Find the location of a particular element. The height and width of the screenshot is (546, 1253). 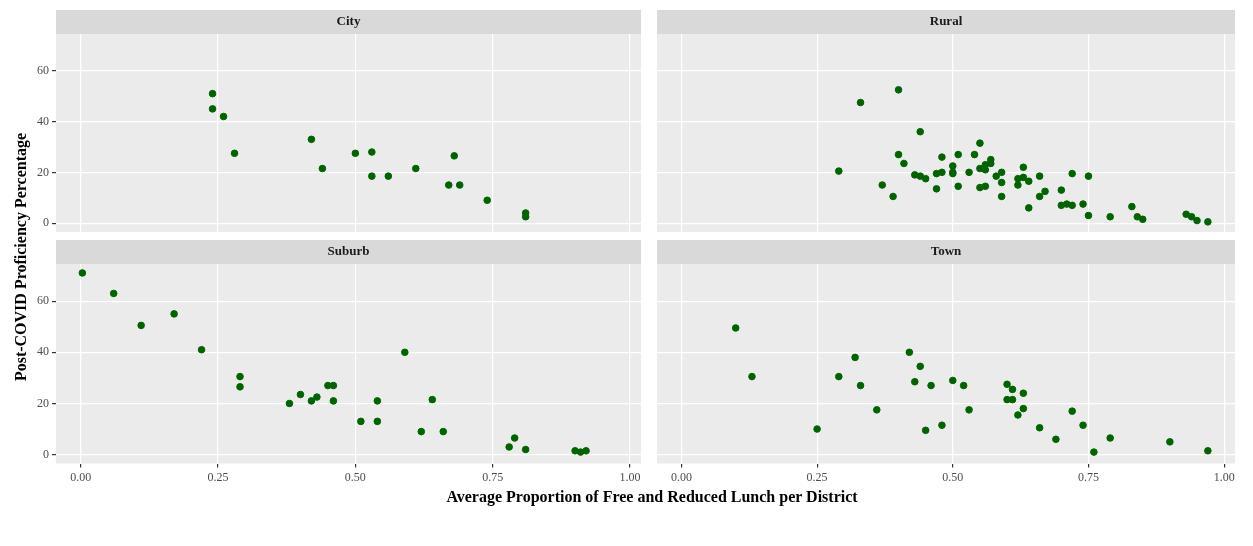

chart-title: Town is located at coordinates (946, 251).